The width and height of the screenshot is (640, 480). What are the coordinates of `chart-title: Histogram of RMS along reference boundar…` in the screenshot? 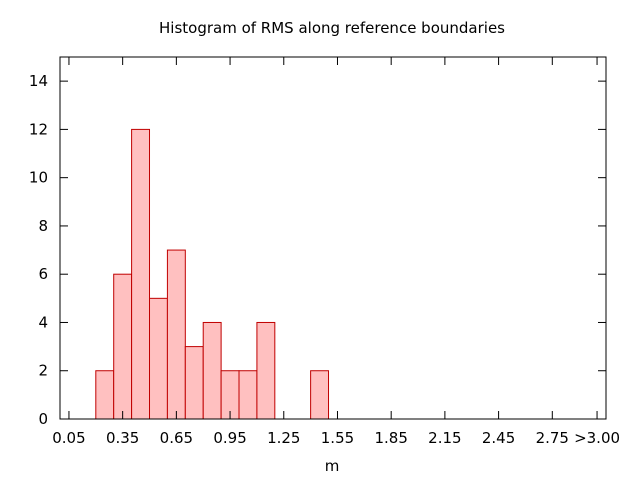 It's located at (332, 28).